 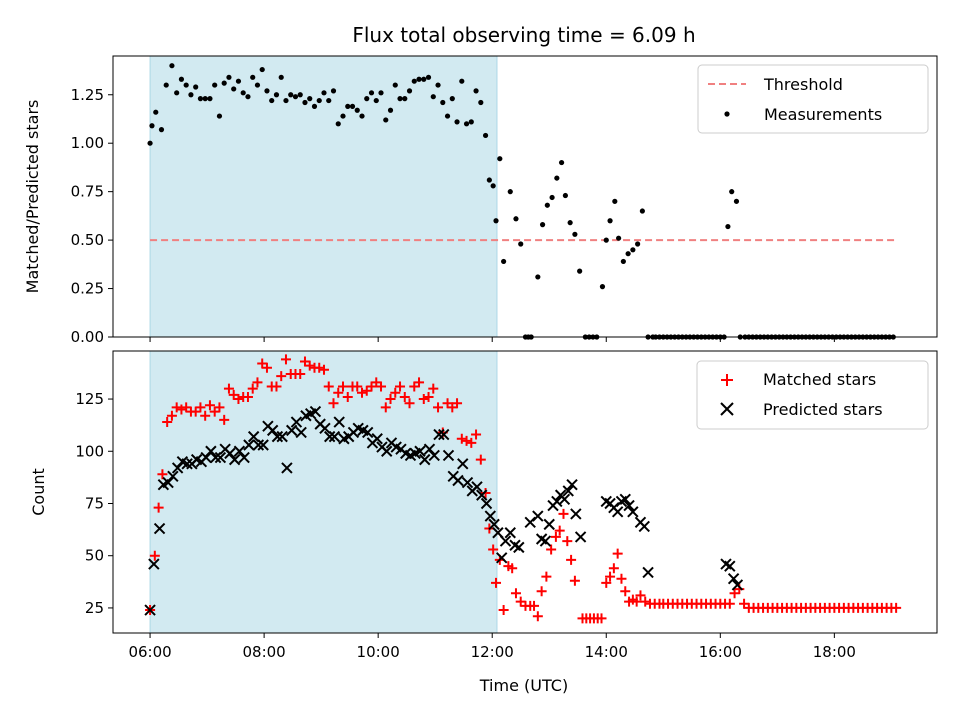 I want to click on matched-legend-swatch, so click(x=727, y=380).